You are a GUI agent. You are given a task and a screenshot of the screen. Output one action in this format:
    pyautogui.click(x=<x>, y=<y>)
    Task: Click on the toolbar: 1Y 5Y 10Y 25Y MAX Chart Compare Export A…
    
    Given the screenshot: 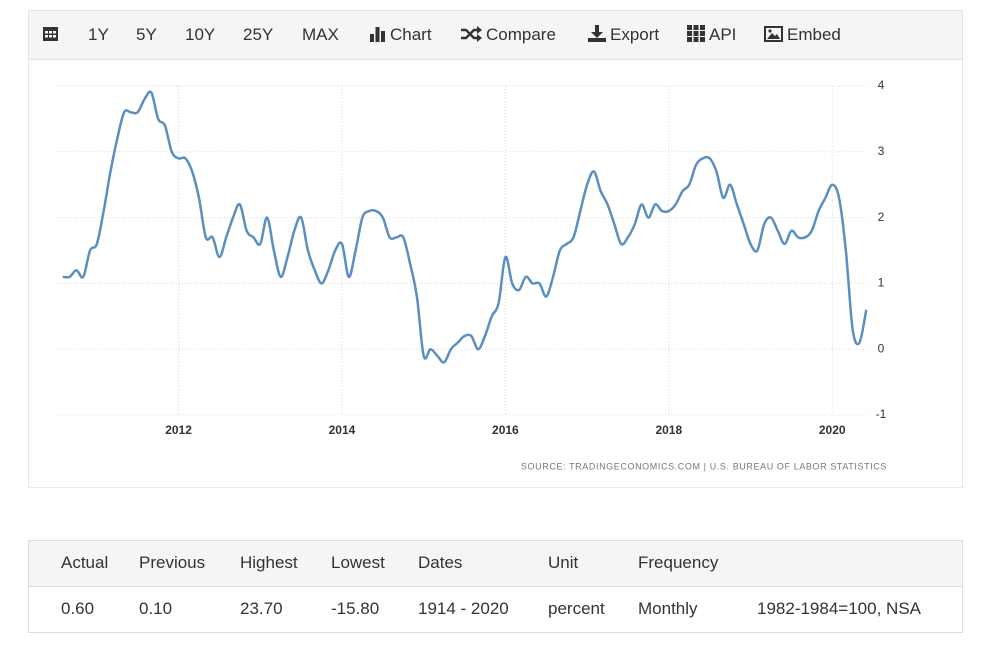 What is the action you would take?
    pyautogui.click(x=495, y=35)
    